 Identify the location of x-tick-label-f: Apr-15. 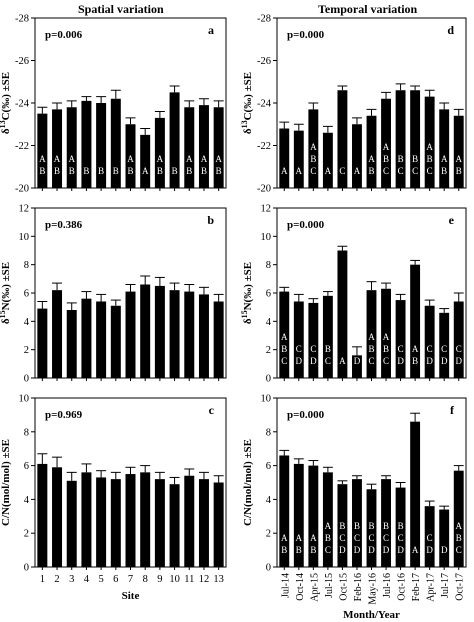
(314, 587).